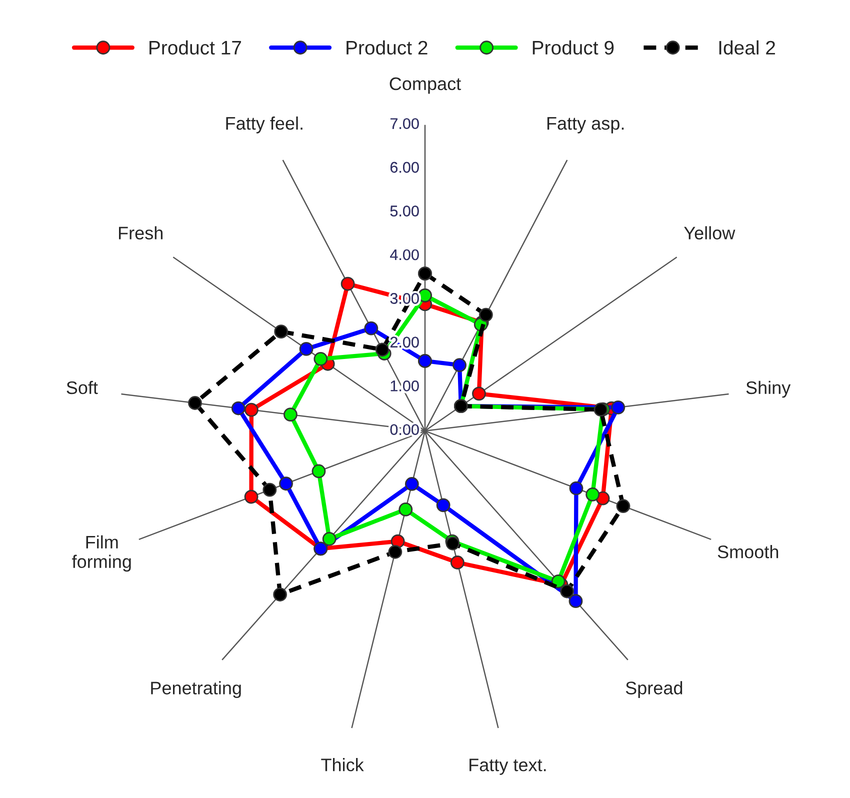 This screenshot has width=850, height=798. What do you see at coordinates (195, 47) in the screenshot?
I see `legend-label: Product 17` at bounding box center [195, 47].